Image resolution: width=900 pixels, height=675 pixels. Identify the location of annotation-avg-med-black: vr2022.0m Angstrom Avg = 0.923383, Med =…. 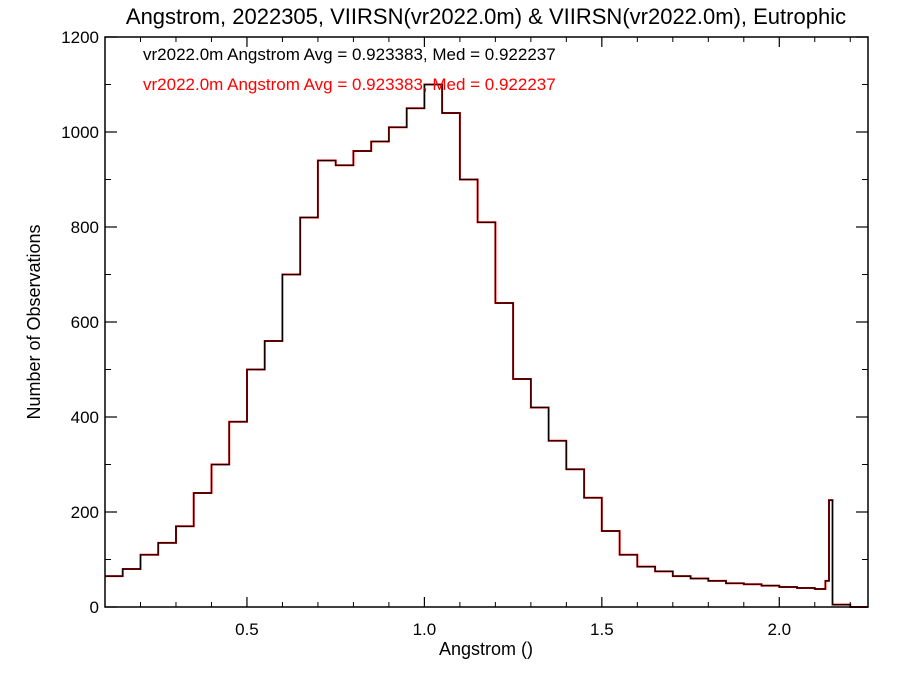
(349, 54).